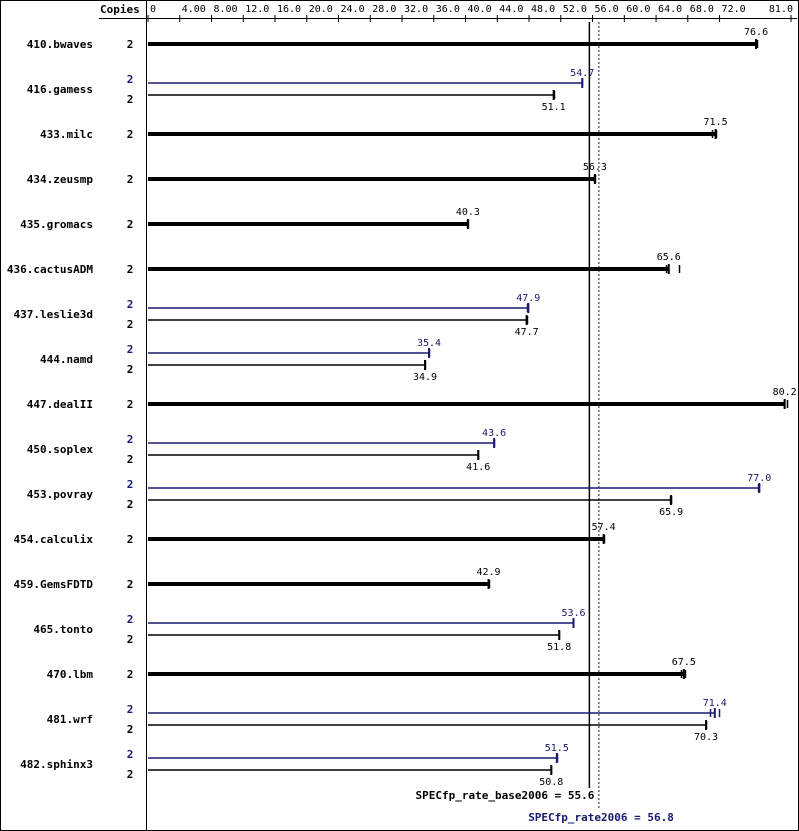 This screenshot has height=831, width=799. What do you see at coordinates (384, 9) in the screenshot?
I see `tick-label: 28.0` at bounding box center [384, 9].